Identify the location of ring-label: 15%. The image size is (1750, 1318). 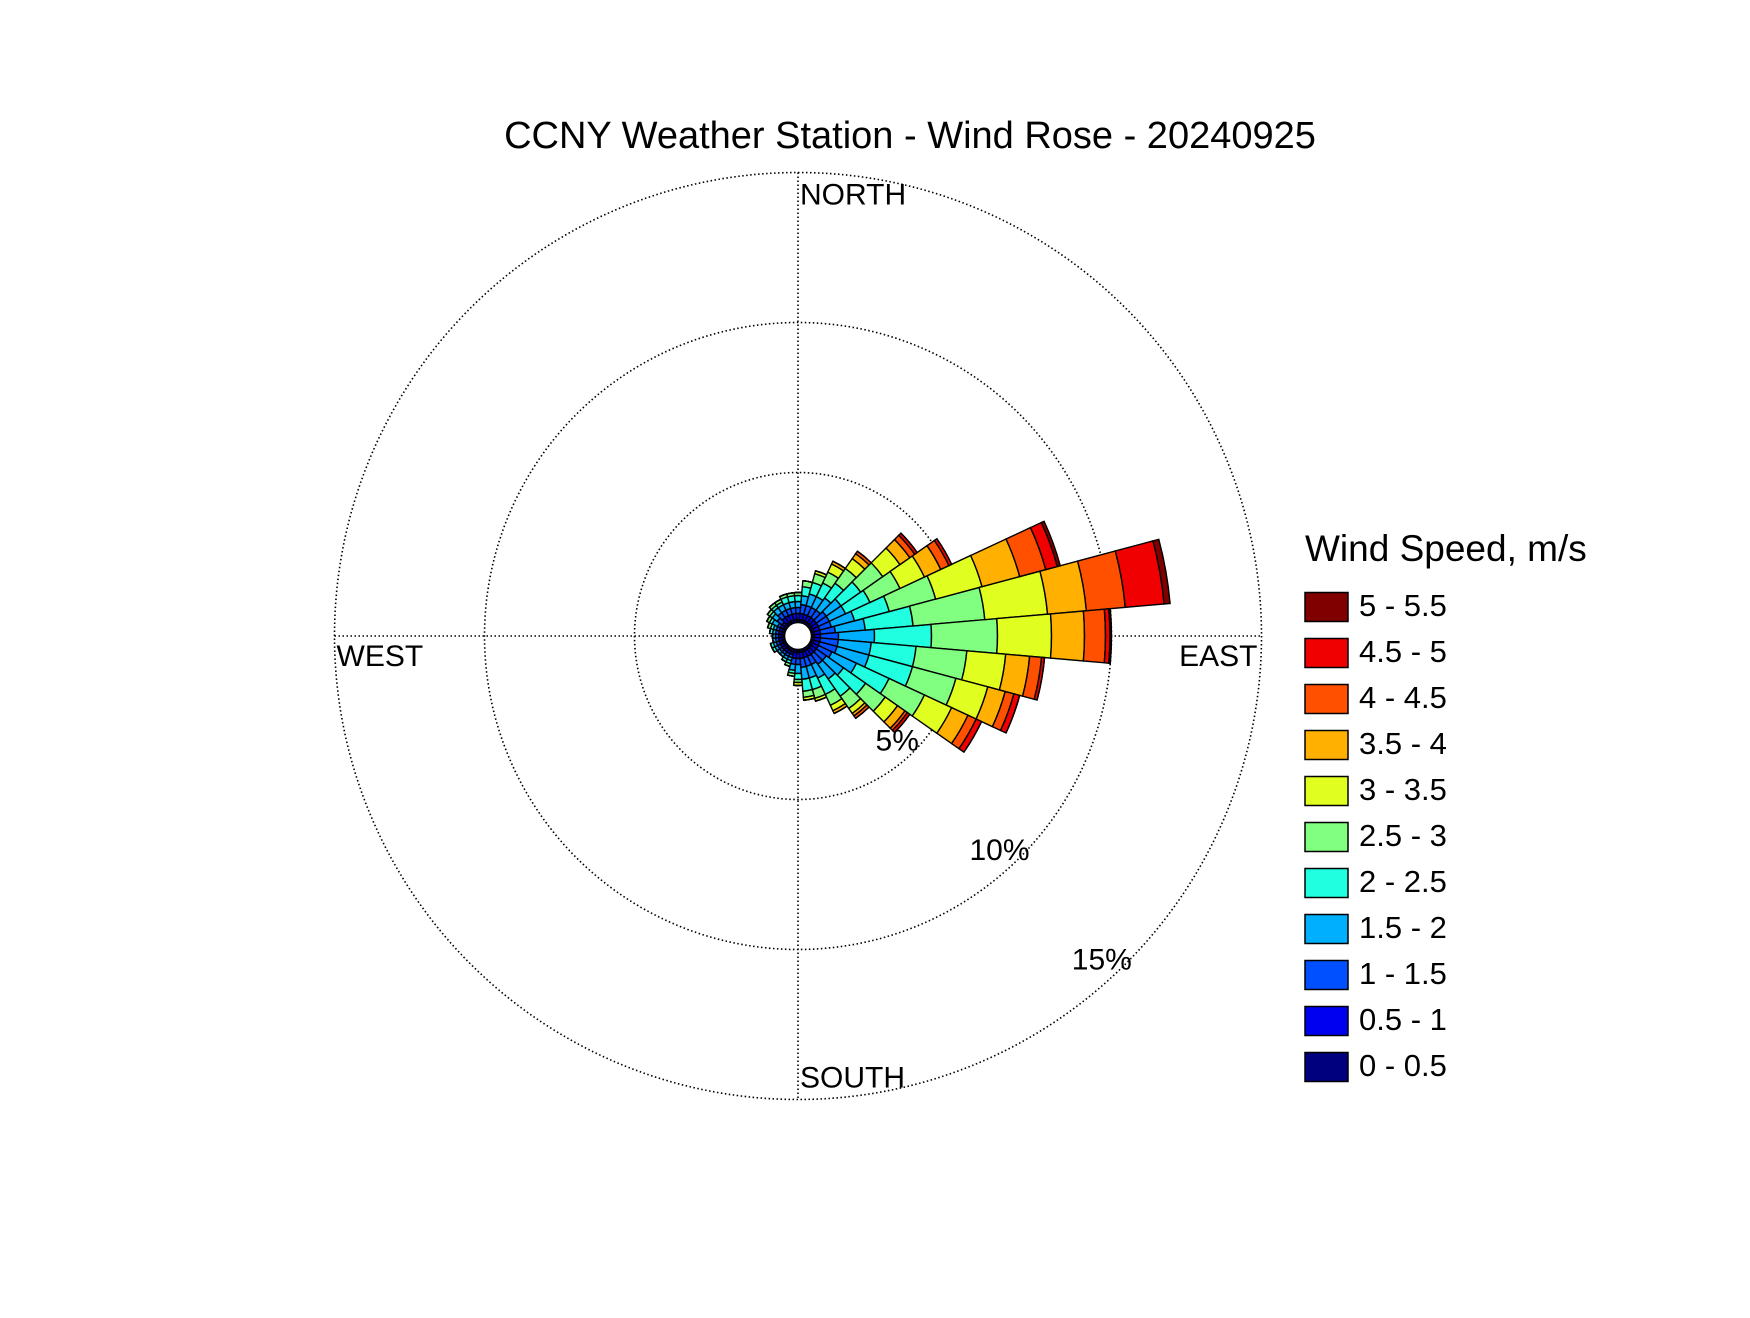
(1102, 960).